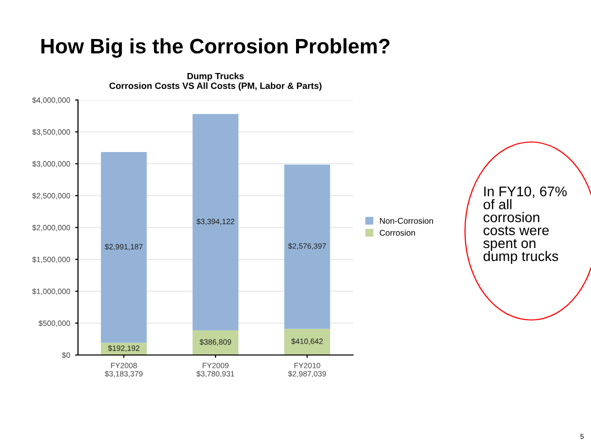 The height and width of the screenshot is (444, 591). What do you see at coordinates (215, 81) in the screenshot?
I see `chart-subtitle: Dump Trucks Corrosion Costs VS All Costs (PM, Labor & Parts)` at bounding box center [215, 81].